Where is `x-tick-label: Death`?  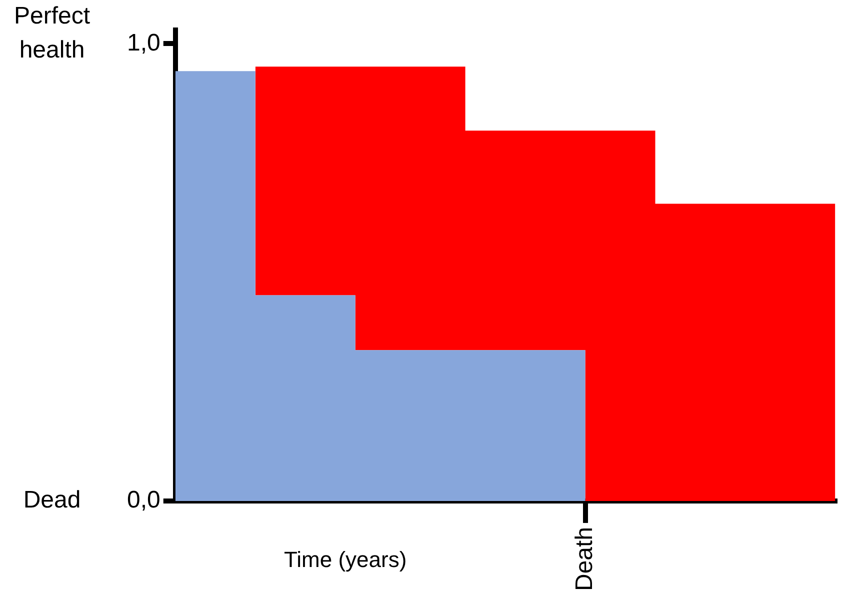
x-tick-label: Death is located at coordinates (584, 559).